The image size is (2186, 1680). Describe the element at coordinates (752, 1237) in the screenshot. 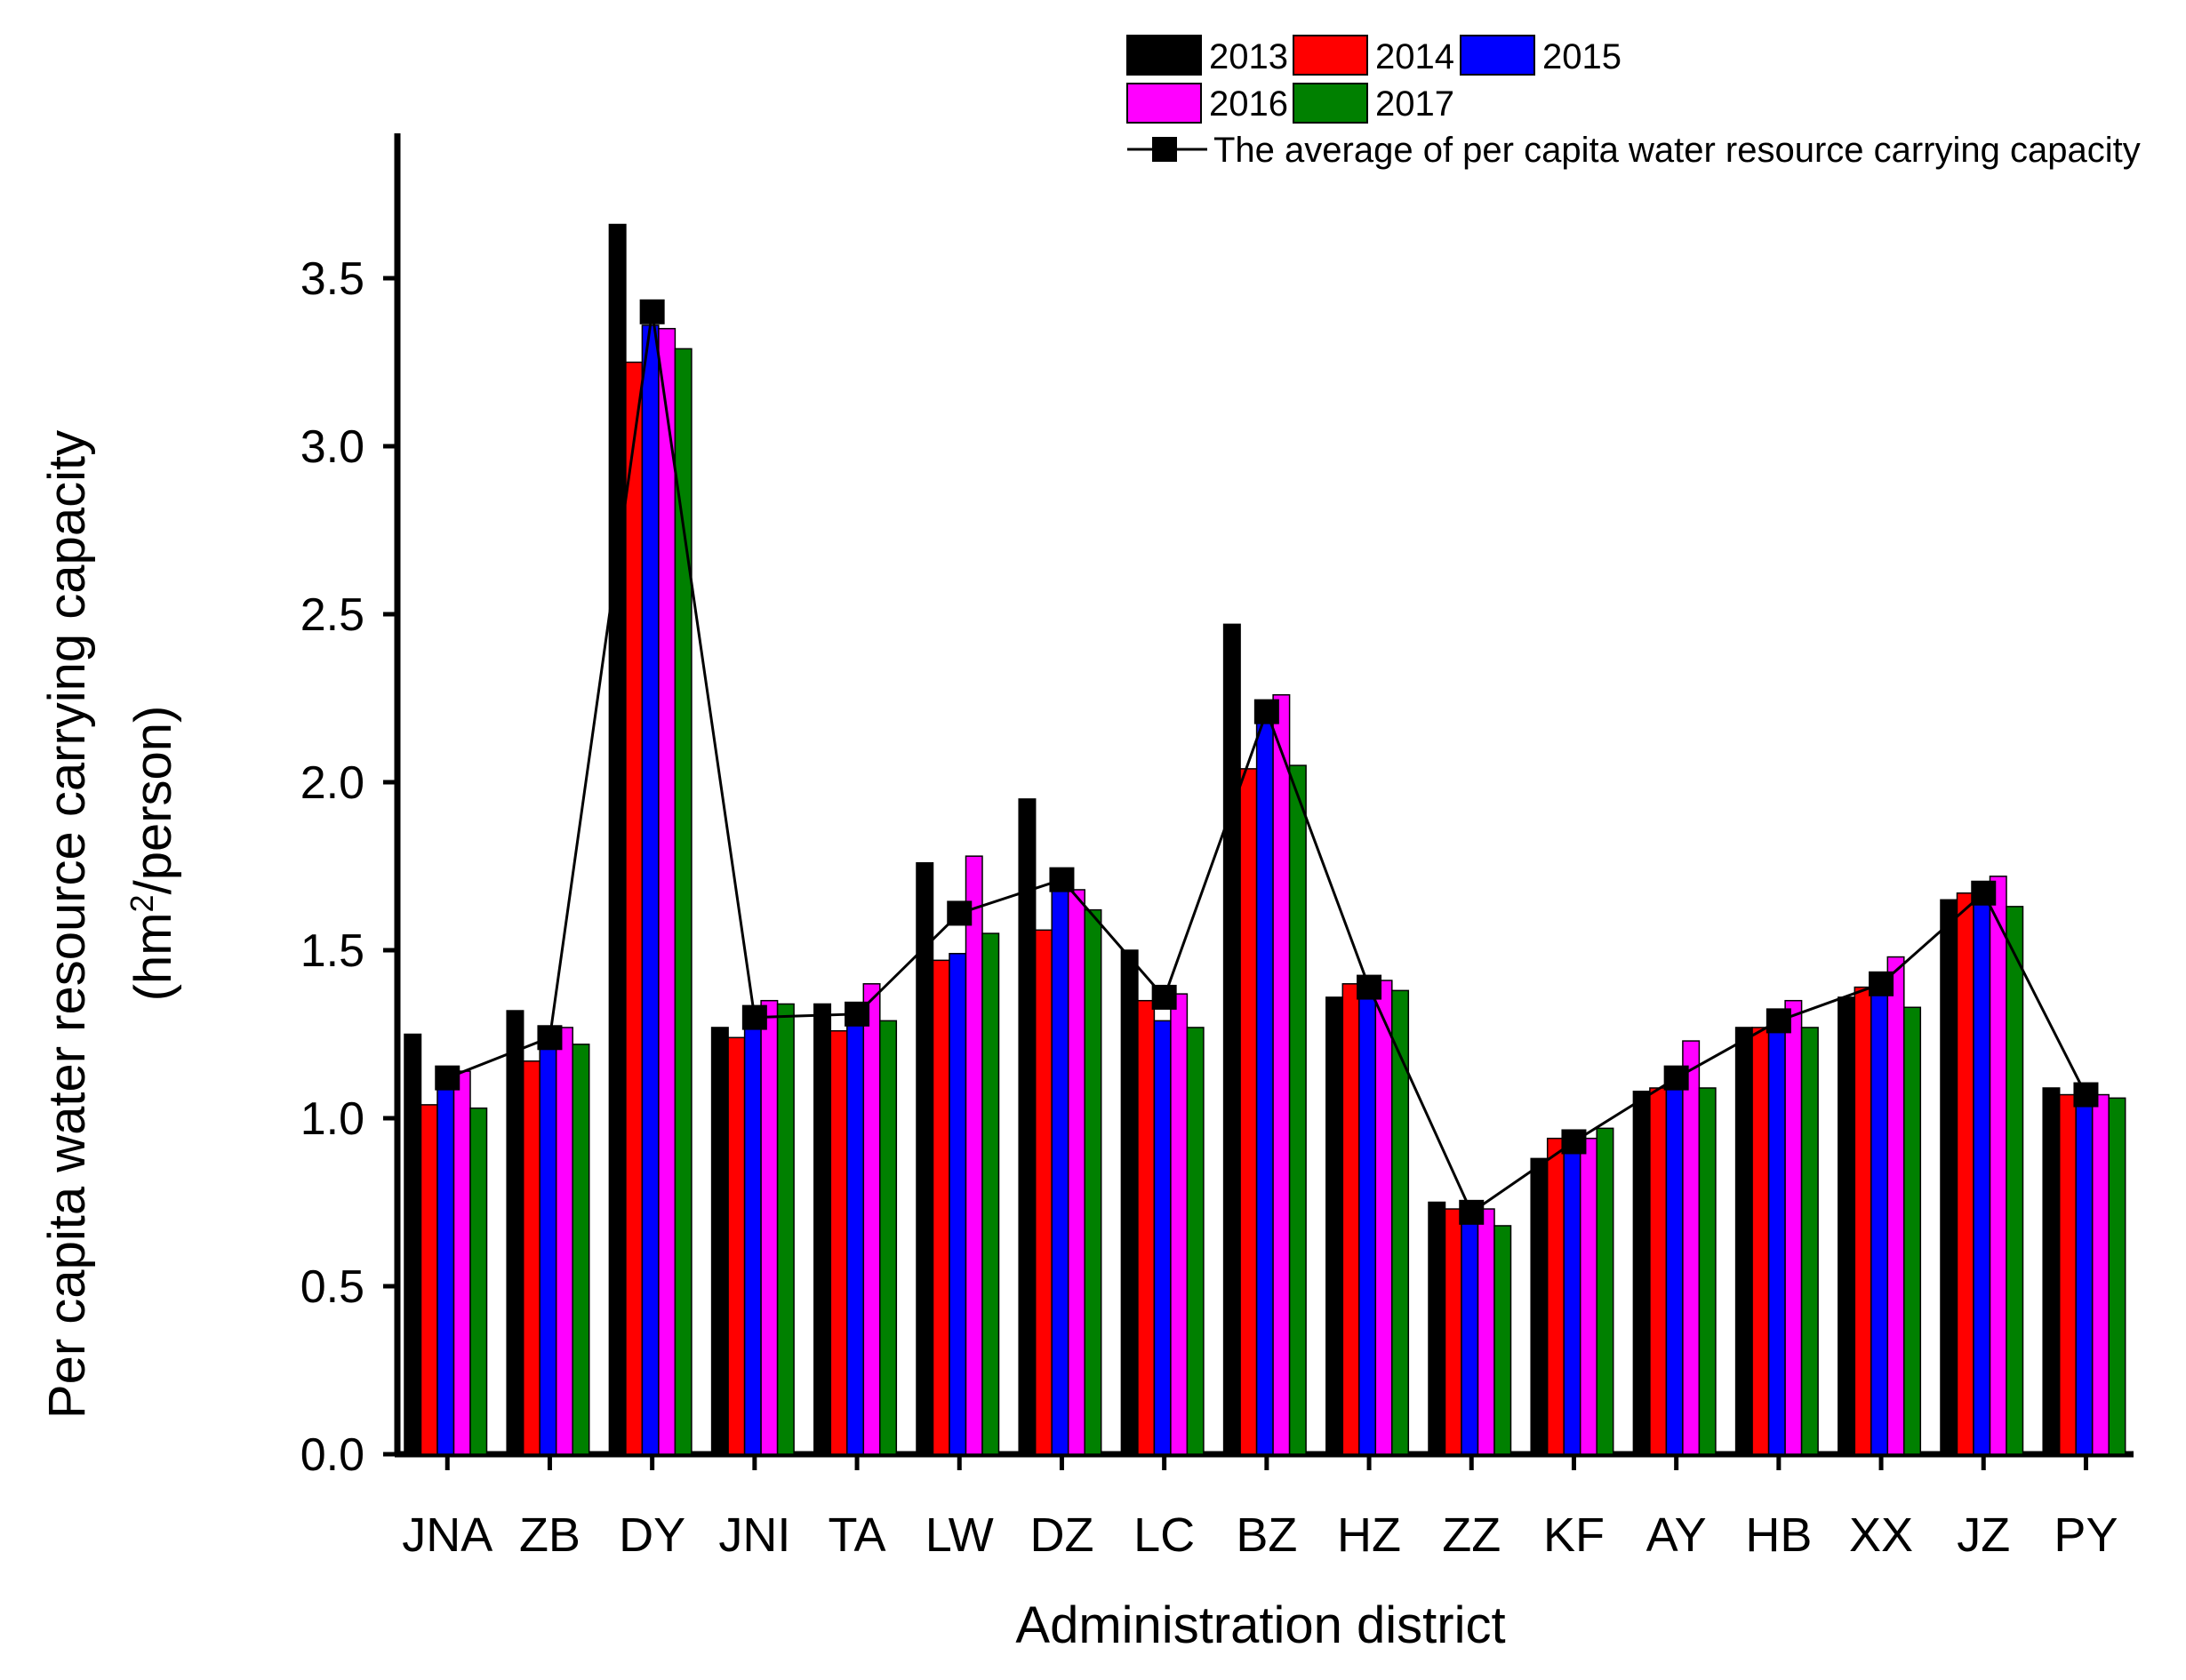

I see `bar-2015-jni` at that location.